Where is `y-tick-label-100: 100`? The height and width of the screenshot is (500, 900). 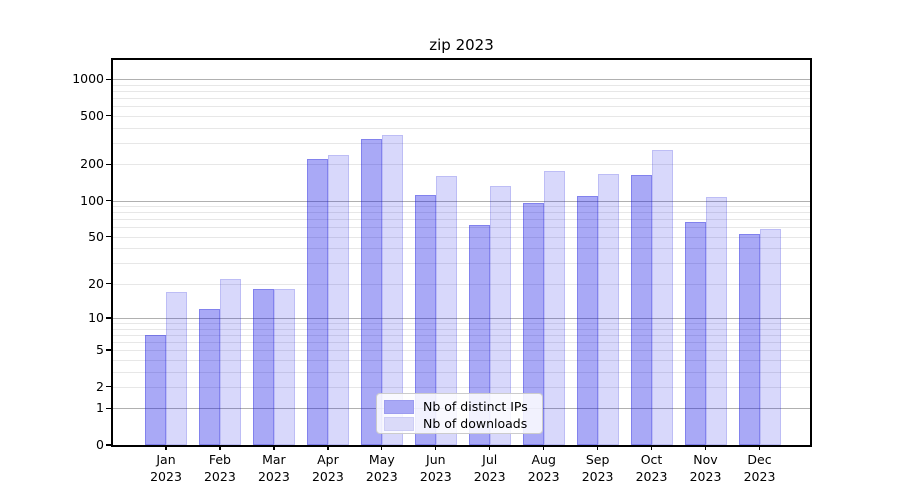 y-tick-label-100: 100 is located at coordinates (92, 200).